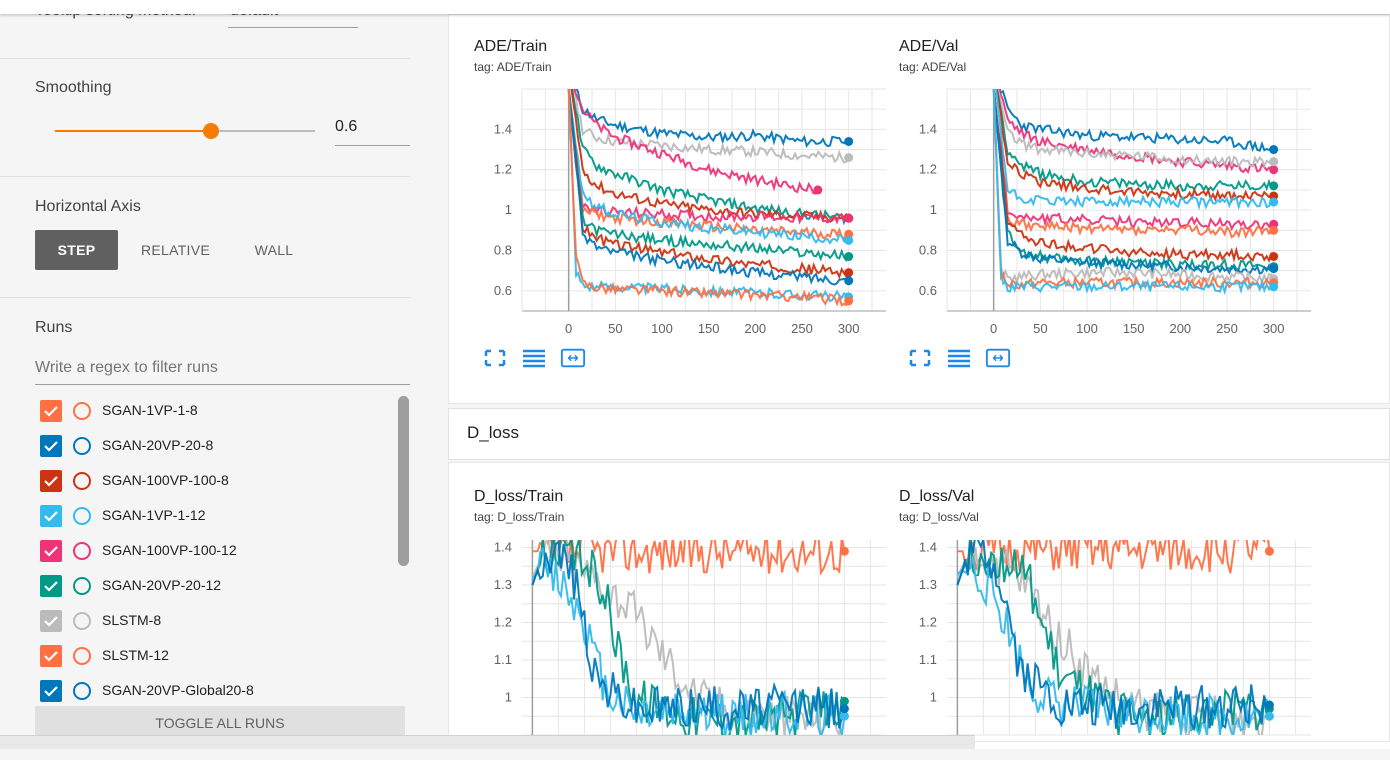  Describe the element at coordinates (372, 132) in the screenshot. I see `smoothing-input: 0.6` at that location.